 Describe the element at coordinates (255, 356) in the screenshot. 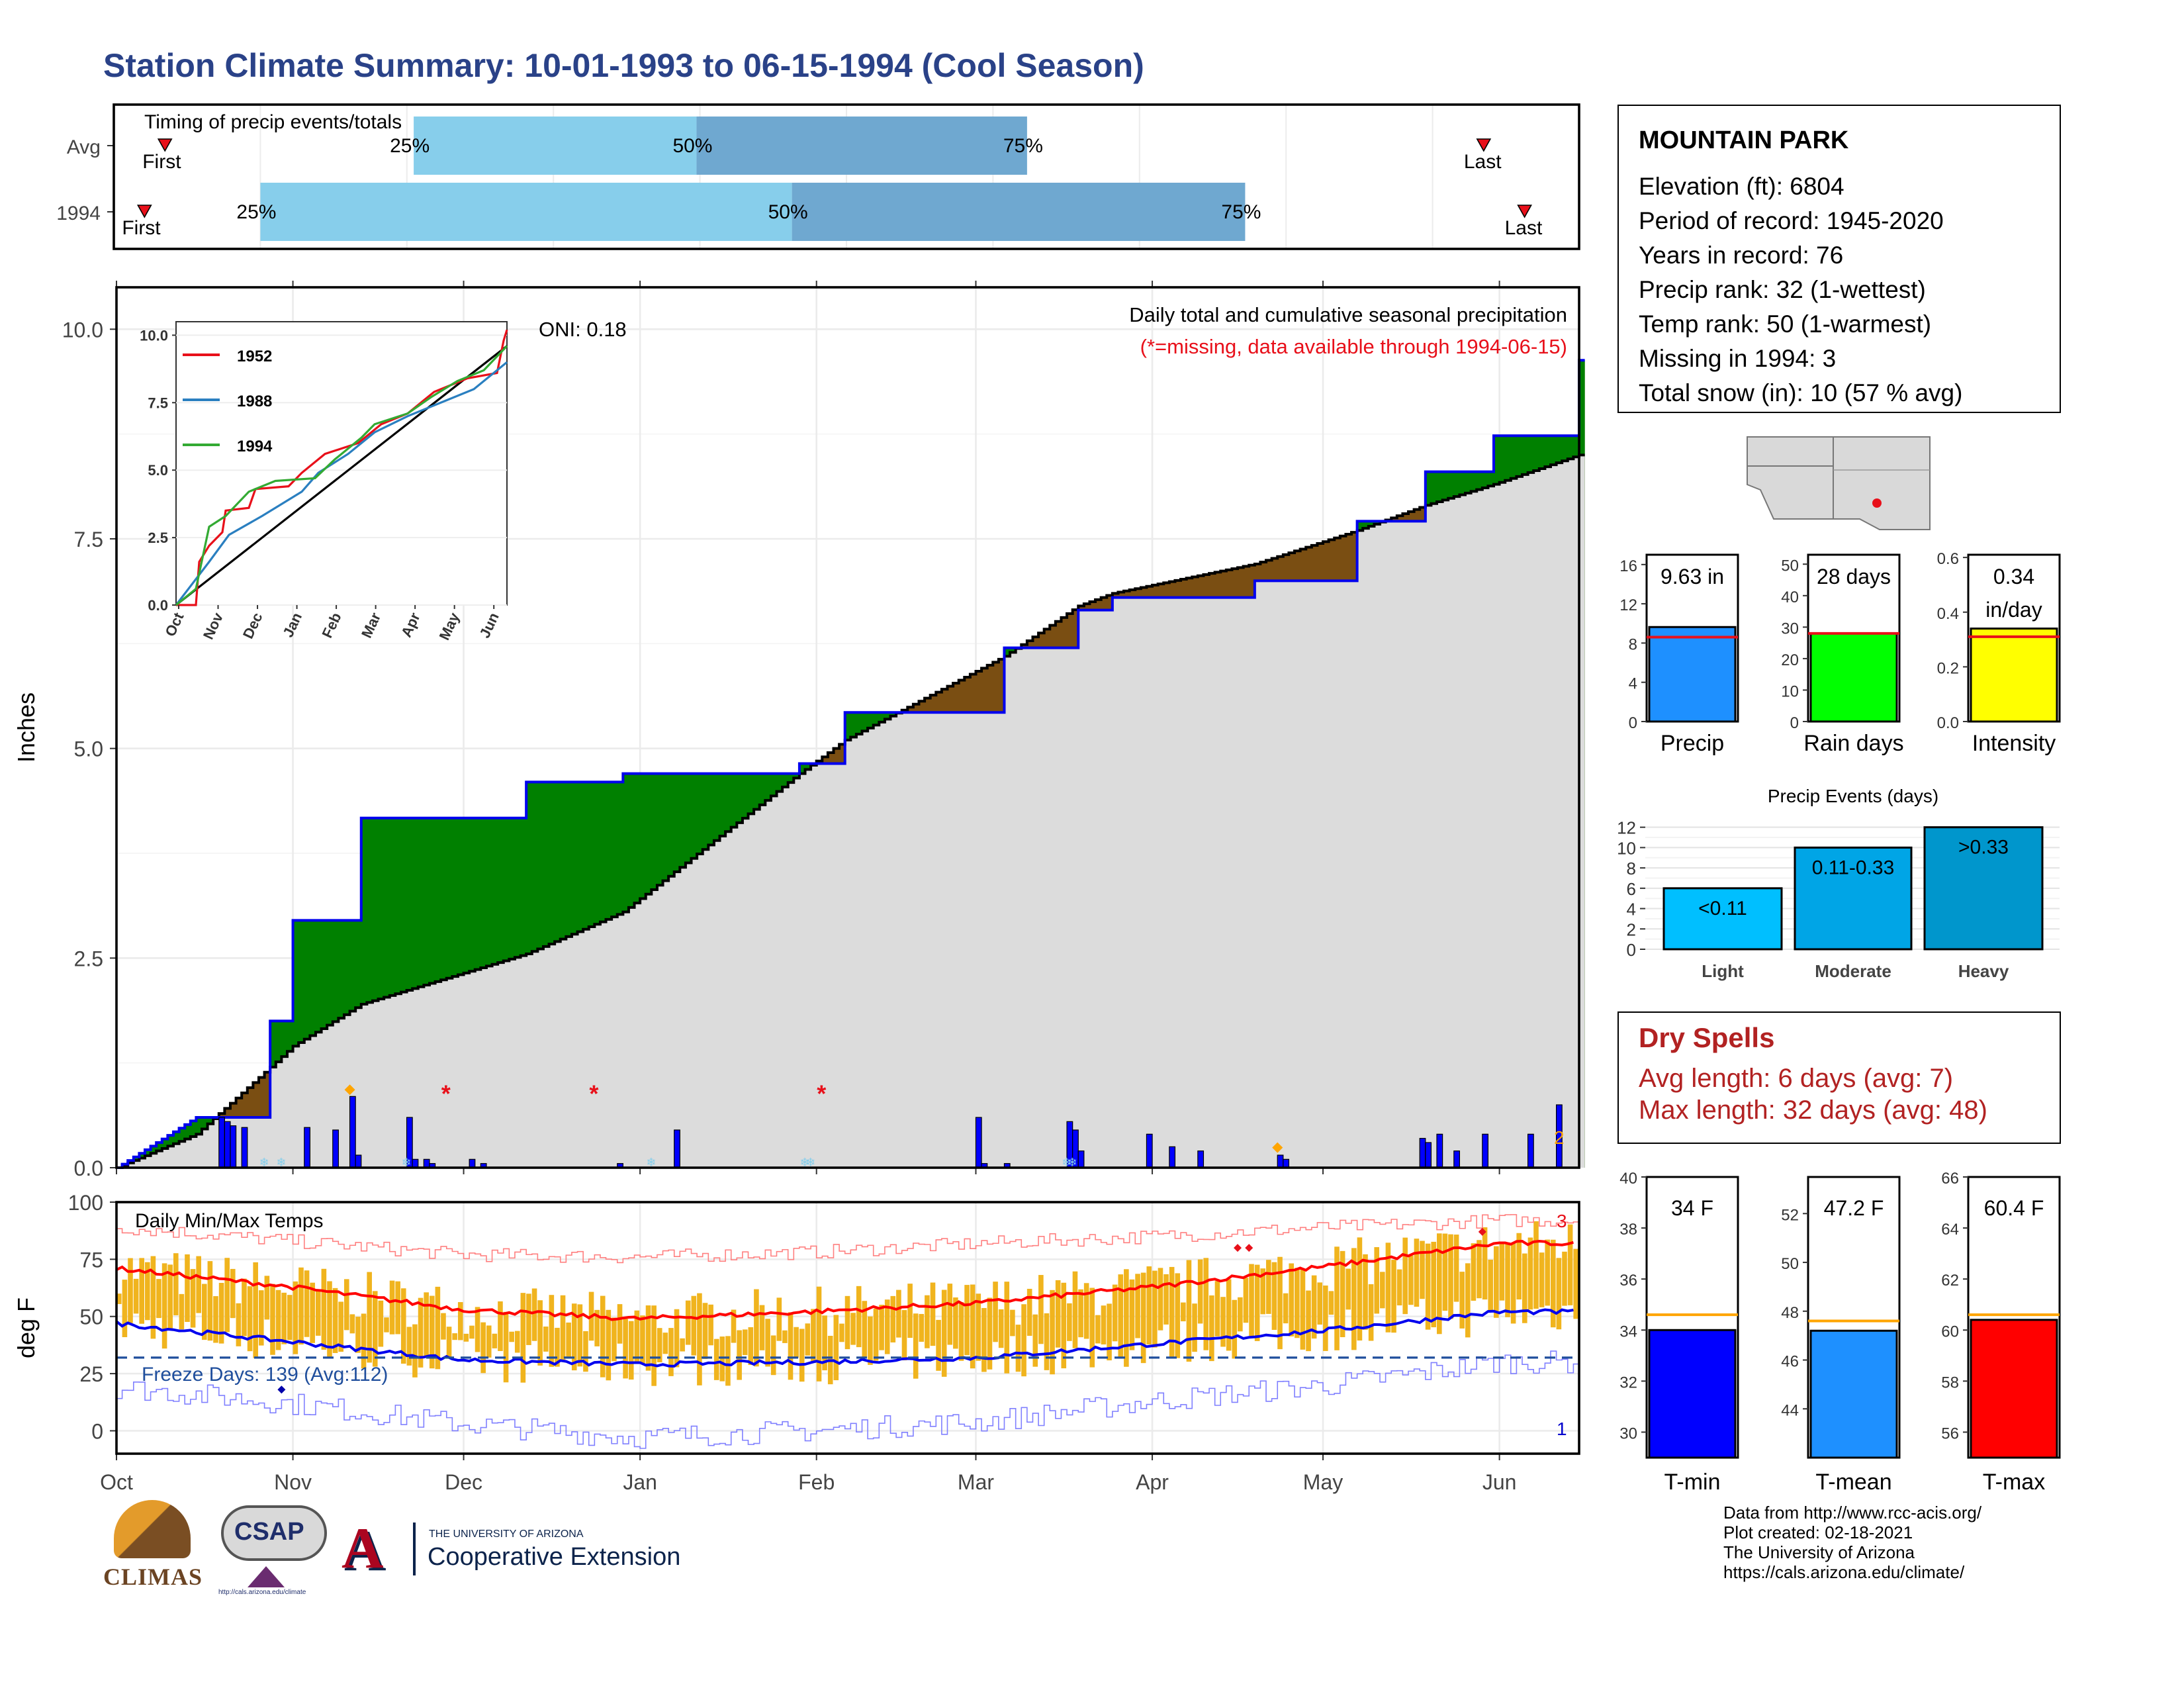

I see `inset-legend-label: 1952` at that location.